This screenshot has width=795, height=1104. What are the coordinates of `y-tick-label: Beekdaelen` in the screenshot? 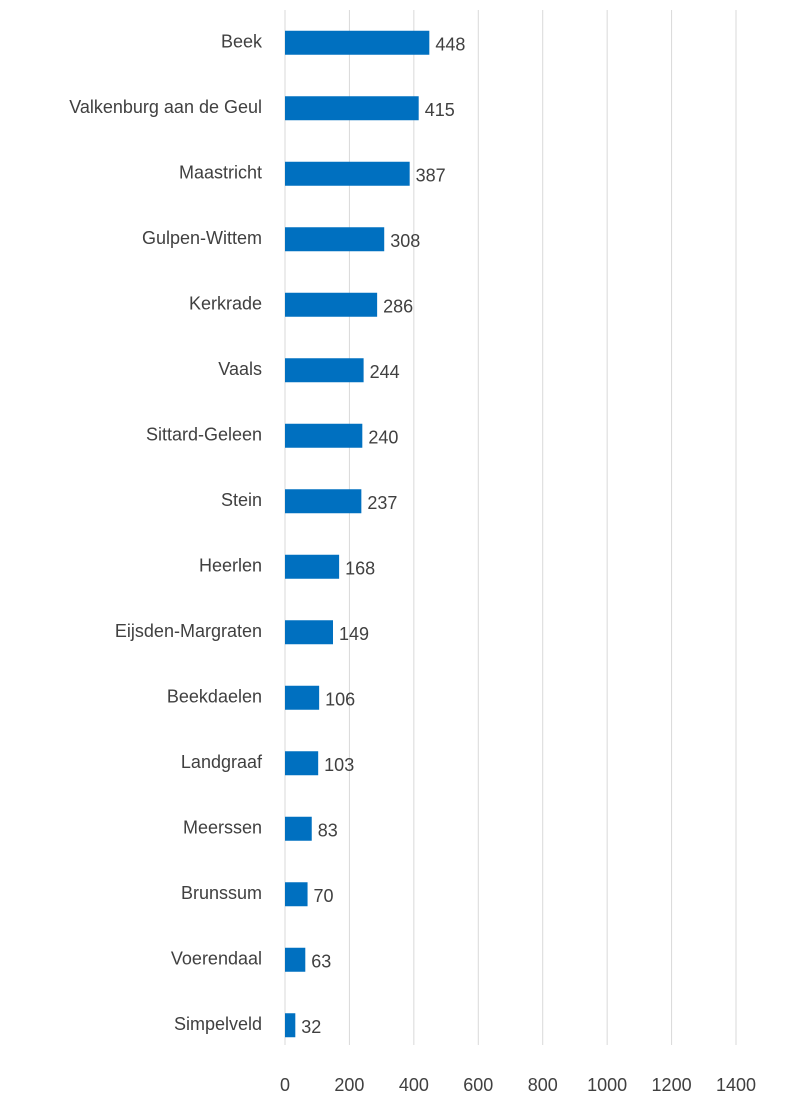 It's located at (214, 697).